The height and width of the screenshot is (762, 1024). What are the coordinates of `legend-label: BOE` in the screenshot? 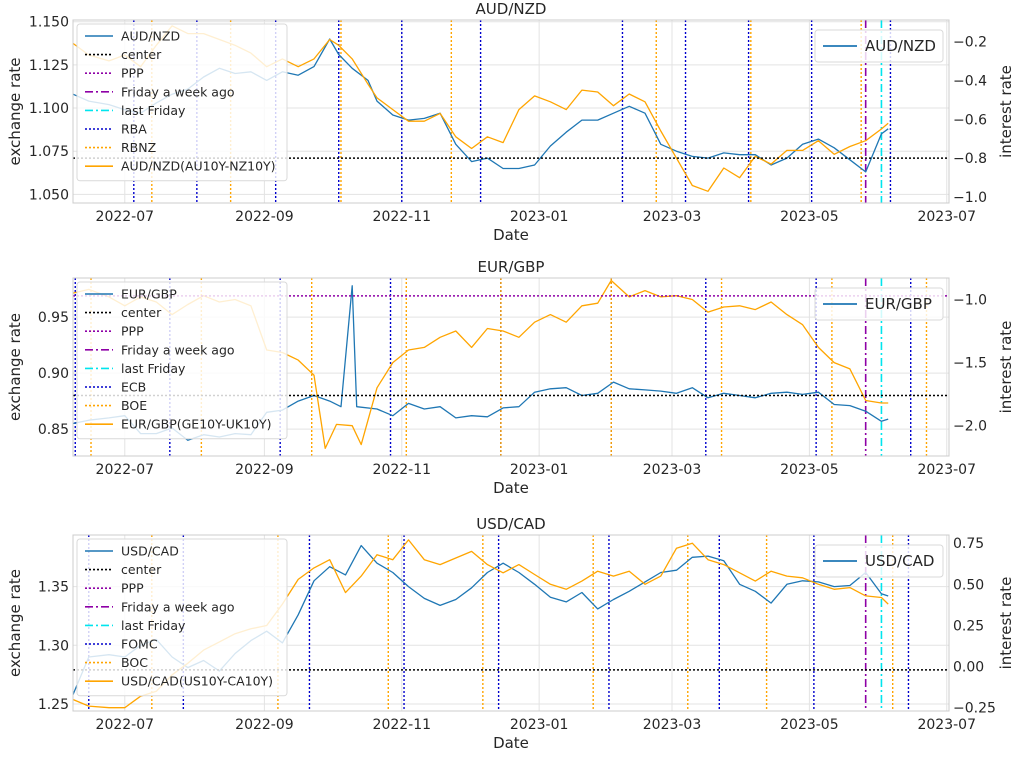 It's located at (134, 405).